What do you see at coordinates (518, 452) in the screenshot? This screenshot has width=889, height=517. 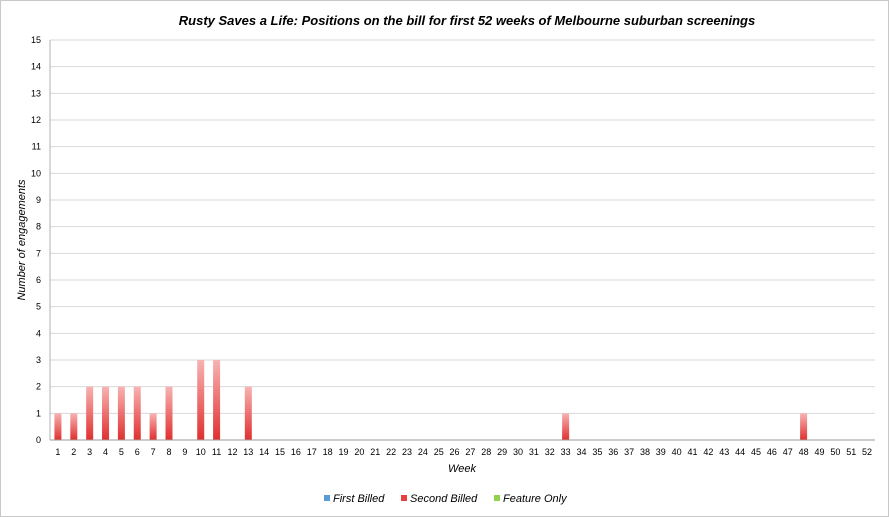 I see `x-tick-label: 30` at bounding box center [518, 452].